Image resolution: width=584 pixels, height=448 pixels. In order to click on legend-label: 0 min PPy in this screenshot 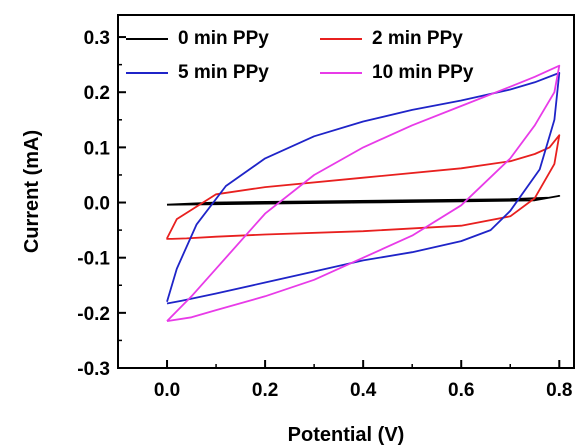, I will do `click(223, 38)`.